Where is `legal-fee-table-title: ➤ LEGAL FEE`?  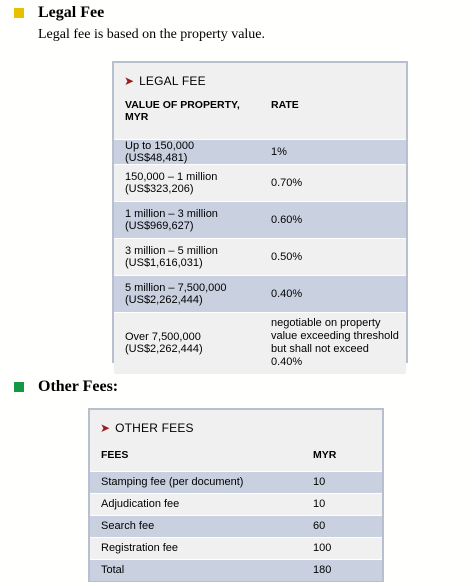
legal-fee-table-title: ➤ LEGAL FEE is located at coordinates (260, 77).